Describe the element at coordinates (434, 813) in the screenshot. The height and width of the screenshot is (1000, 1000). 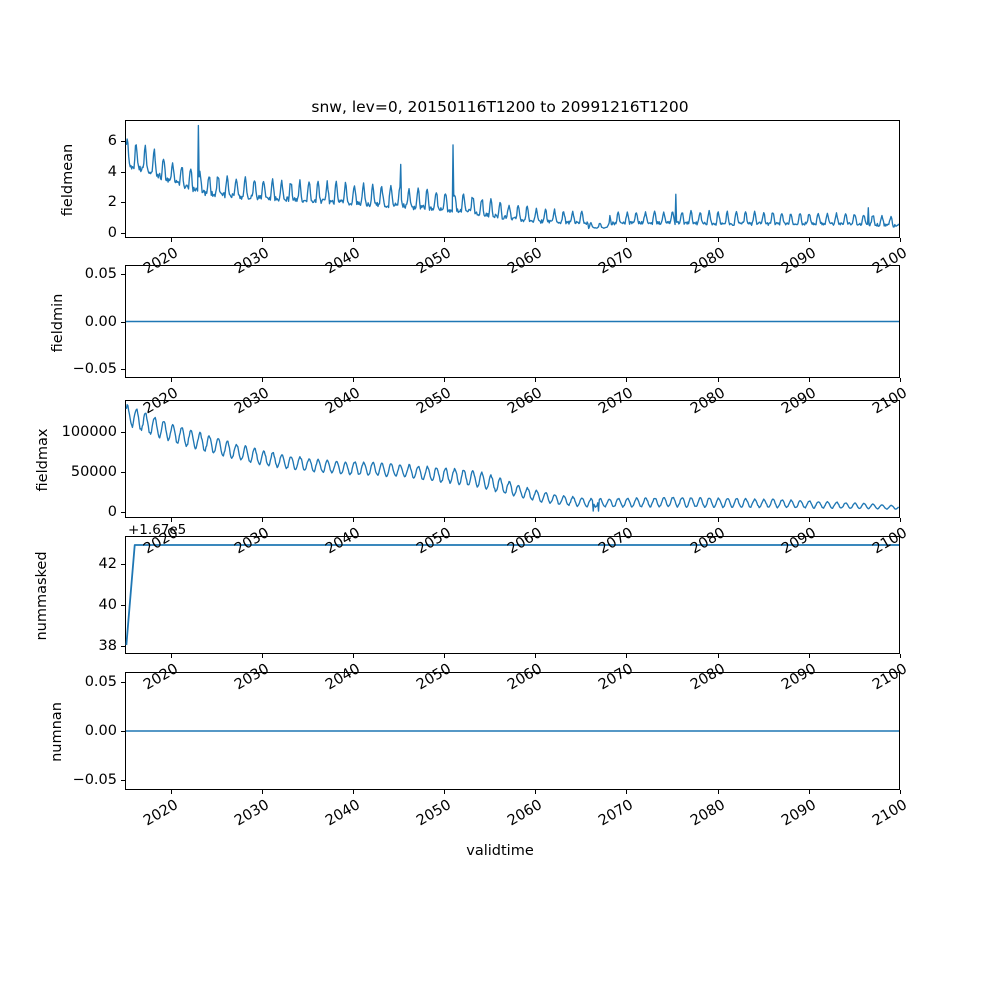
I see `numnan-xtick-label: 2050` at that location.